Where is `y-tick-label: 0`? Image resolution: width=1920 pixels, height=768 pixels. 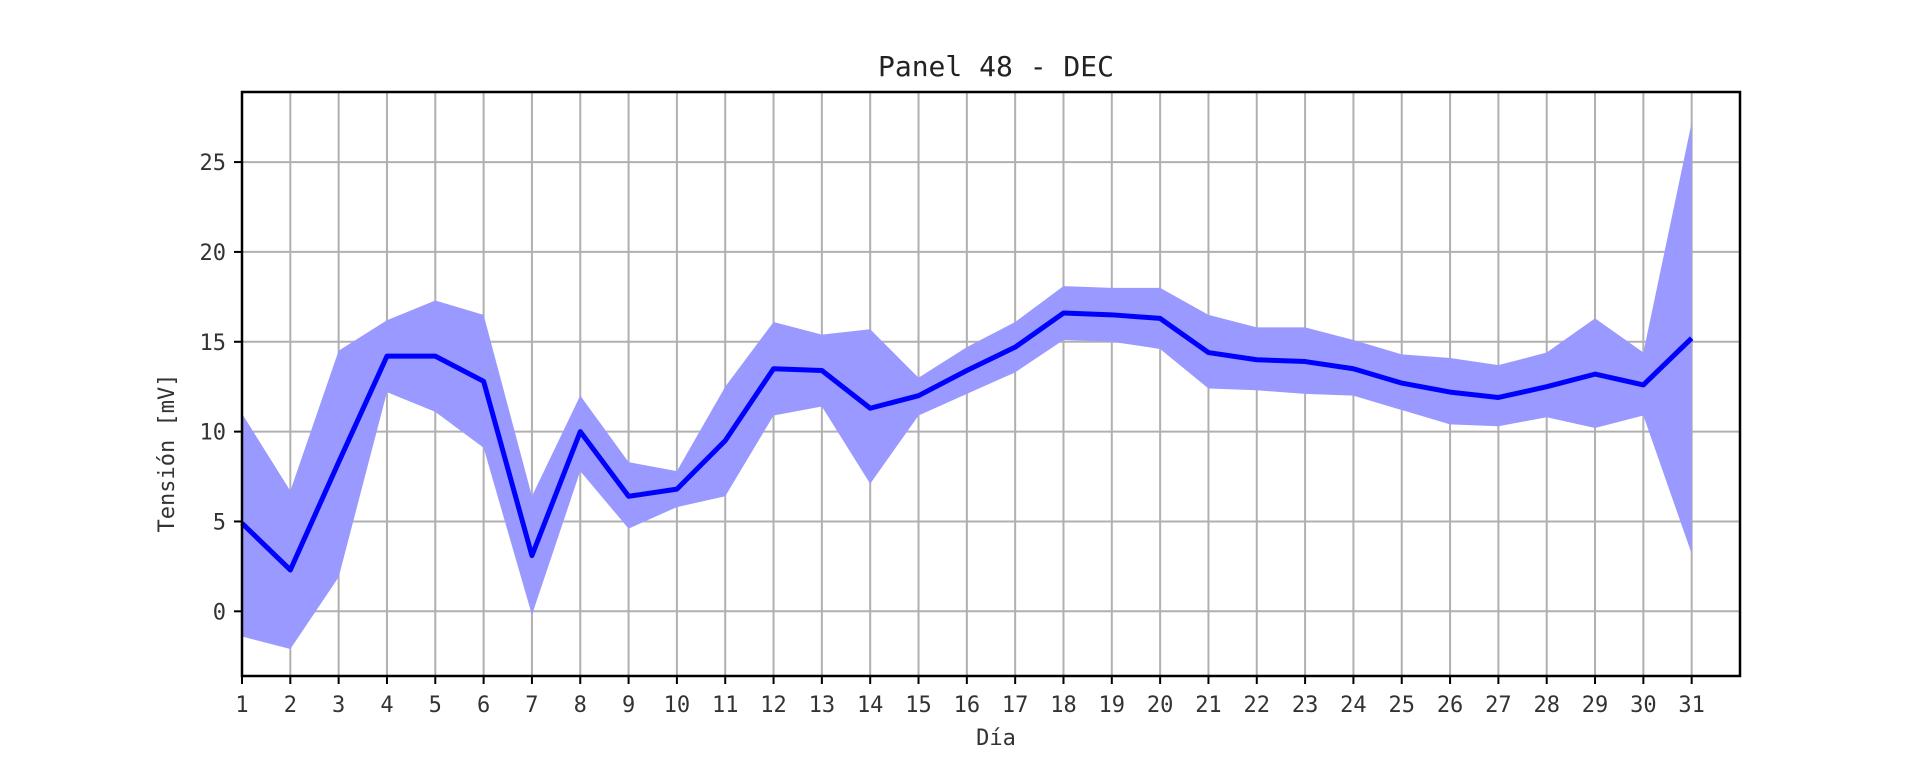
y-tick-label: 0 is located at coordinates (219, 612).